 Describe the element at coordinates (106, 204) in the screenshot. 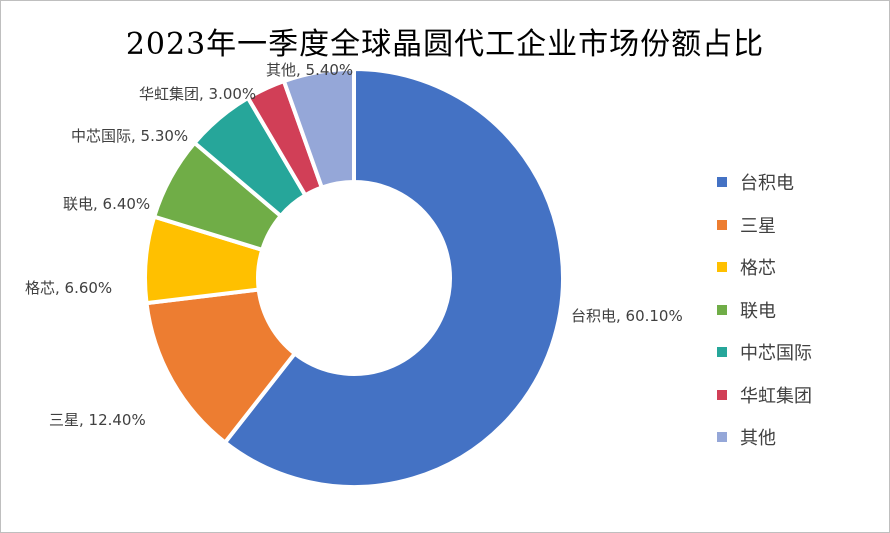

I see `slice-data-label: 联电, 6.40%` at that location.